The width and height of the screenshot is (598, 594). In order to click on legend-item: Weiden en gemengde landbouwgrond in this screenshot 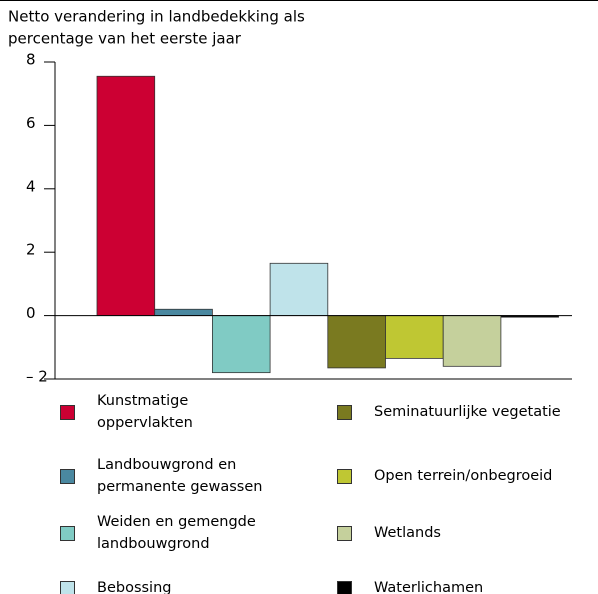, I will do `click(185, 533)`.